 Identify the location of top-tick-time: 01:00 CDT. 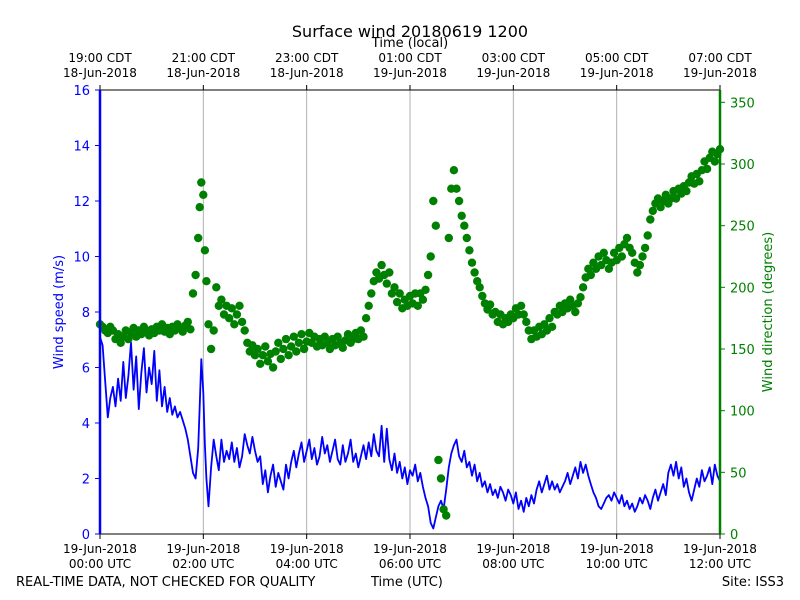
(410, 58).